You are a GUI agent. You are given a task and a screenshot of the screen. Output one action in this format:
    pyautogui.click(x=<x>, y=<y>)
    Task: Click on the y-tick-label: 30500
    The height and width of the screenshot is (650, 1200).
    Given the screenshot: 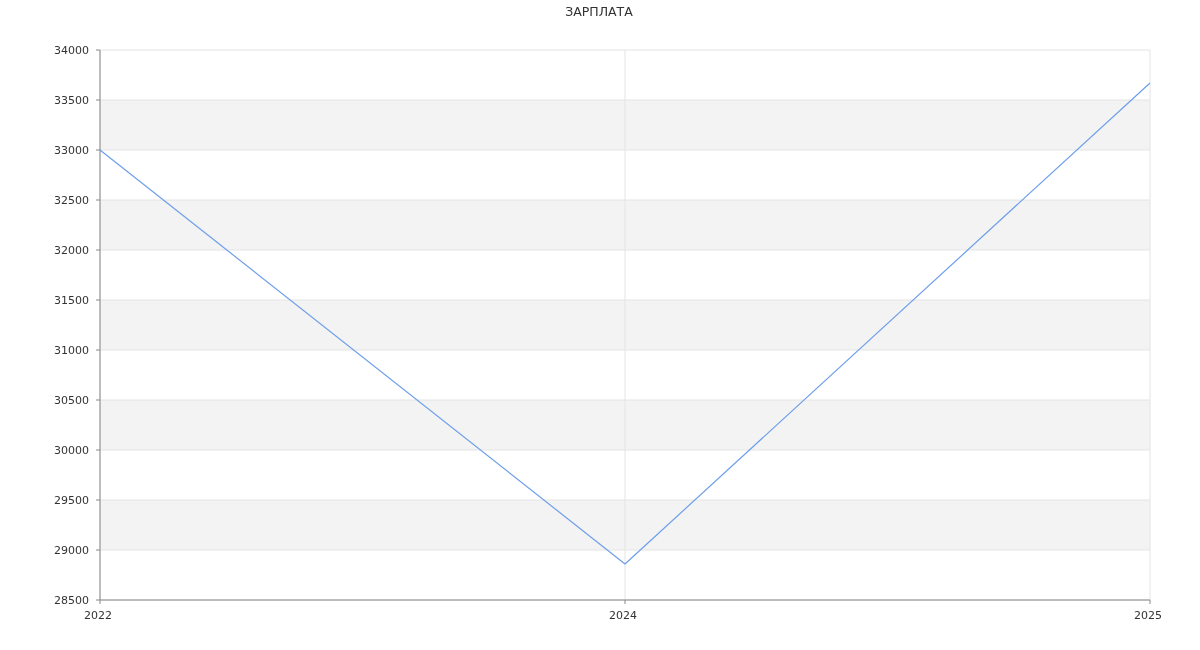 What is the action you would take?
    pyautogui.click(x=71, y=400)
    